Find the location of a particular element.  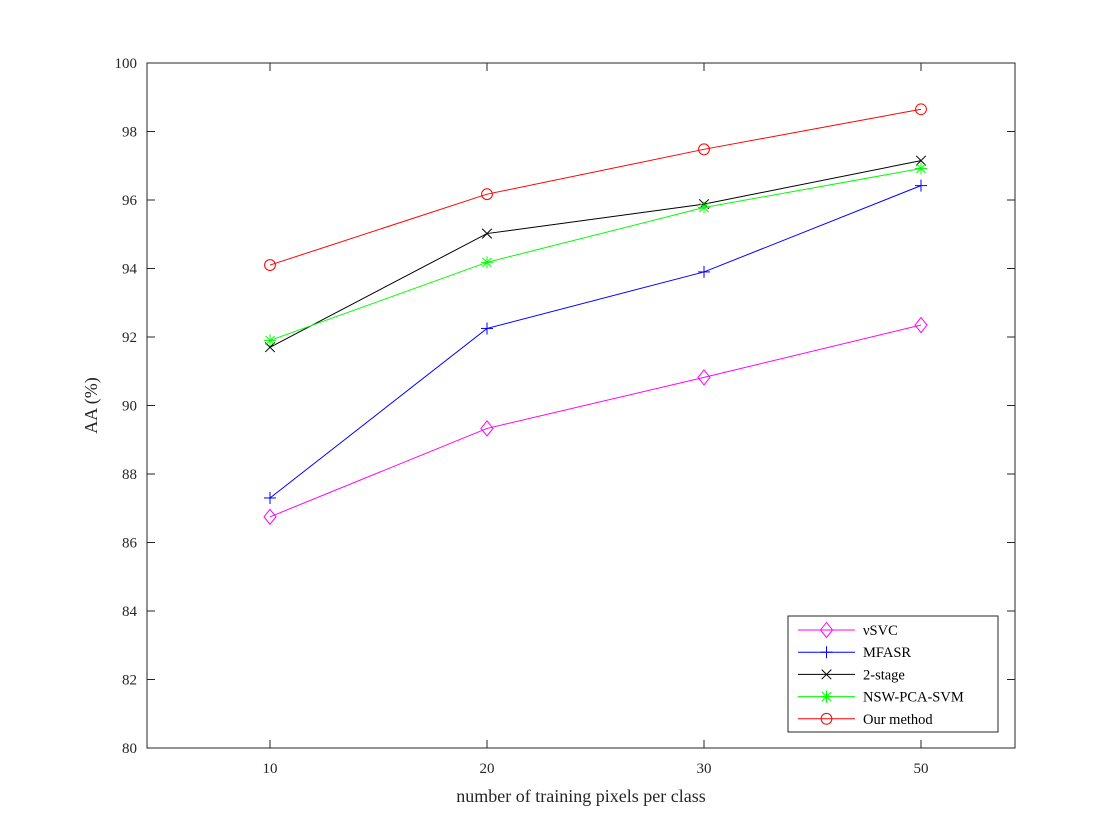

y-tick-label: 86 is located at coordinates (130, 544).